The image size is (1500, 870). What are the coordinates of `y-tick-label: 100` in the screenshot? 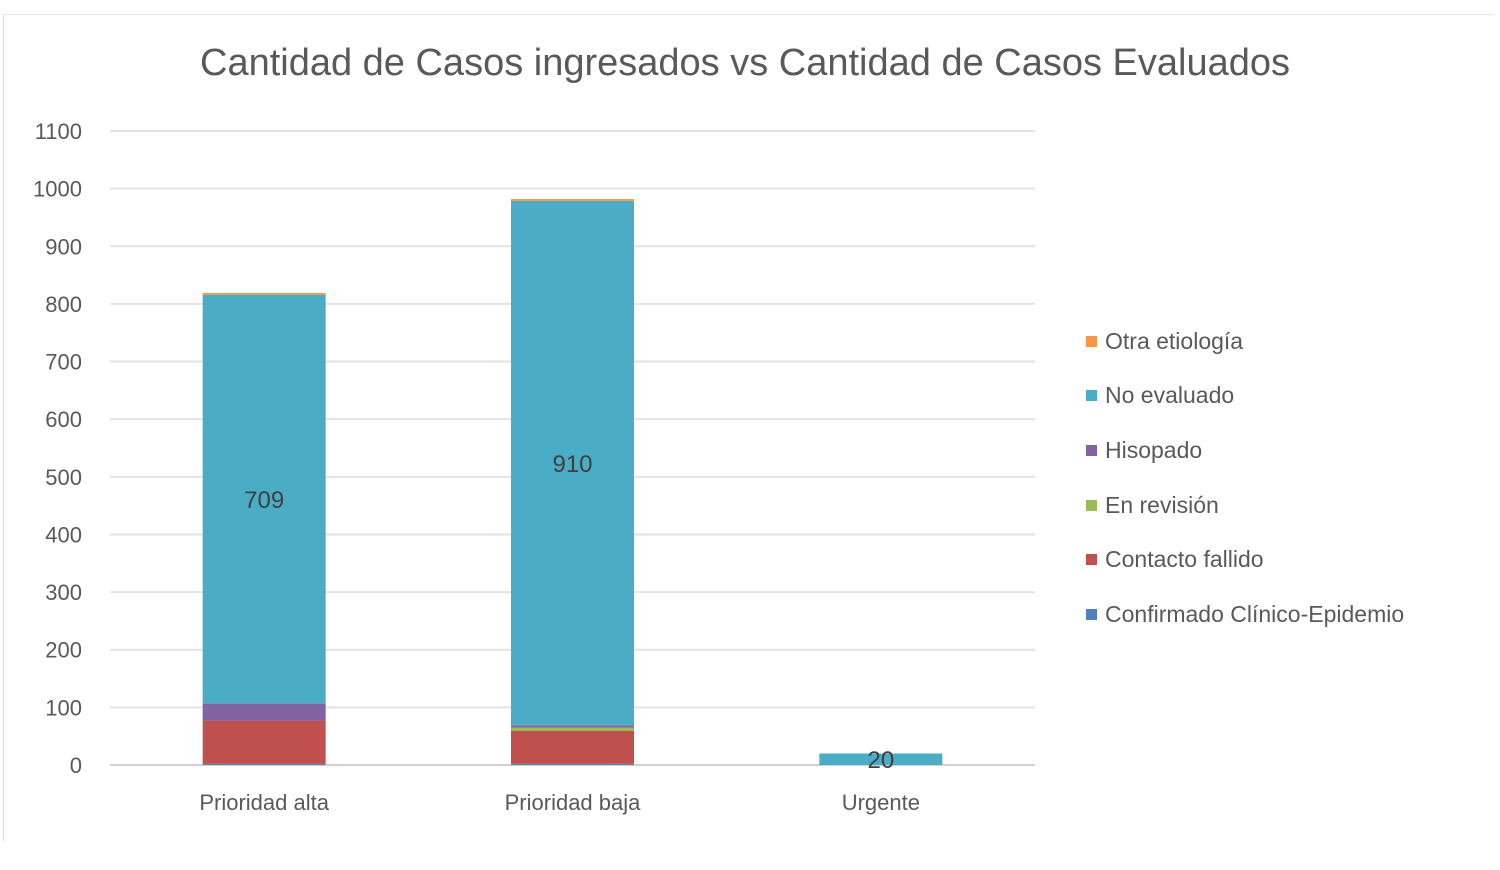 It's located at (63, 707).